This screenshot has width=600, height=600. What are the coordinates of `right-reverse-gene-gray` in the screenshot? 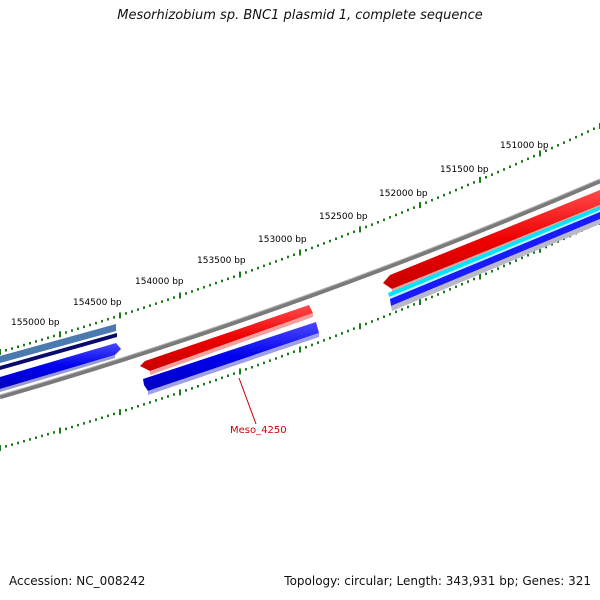 It's located at (495, 265).